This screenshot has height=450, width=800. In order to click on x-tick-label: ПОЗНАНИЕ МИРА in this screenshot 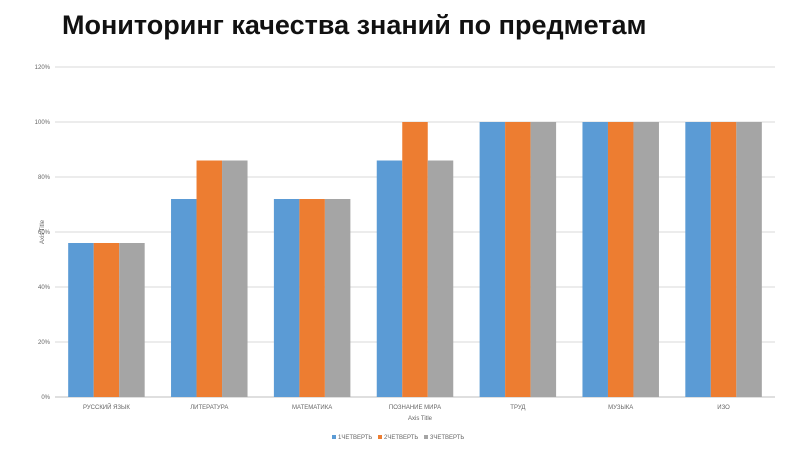, I will do `click(415, 408)`.